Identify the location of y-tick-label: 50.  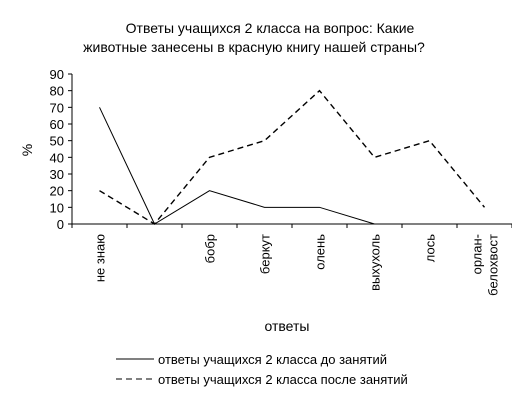
(57, 141).